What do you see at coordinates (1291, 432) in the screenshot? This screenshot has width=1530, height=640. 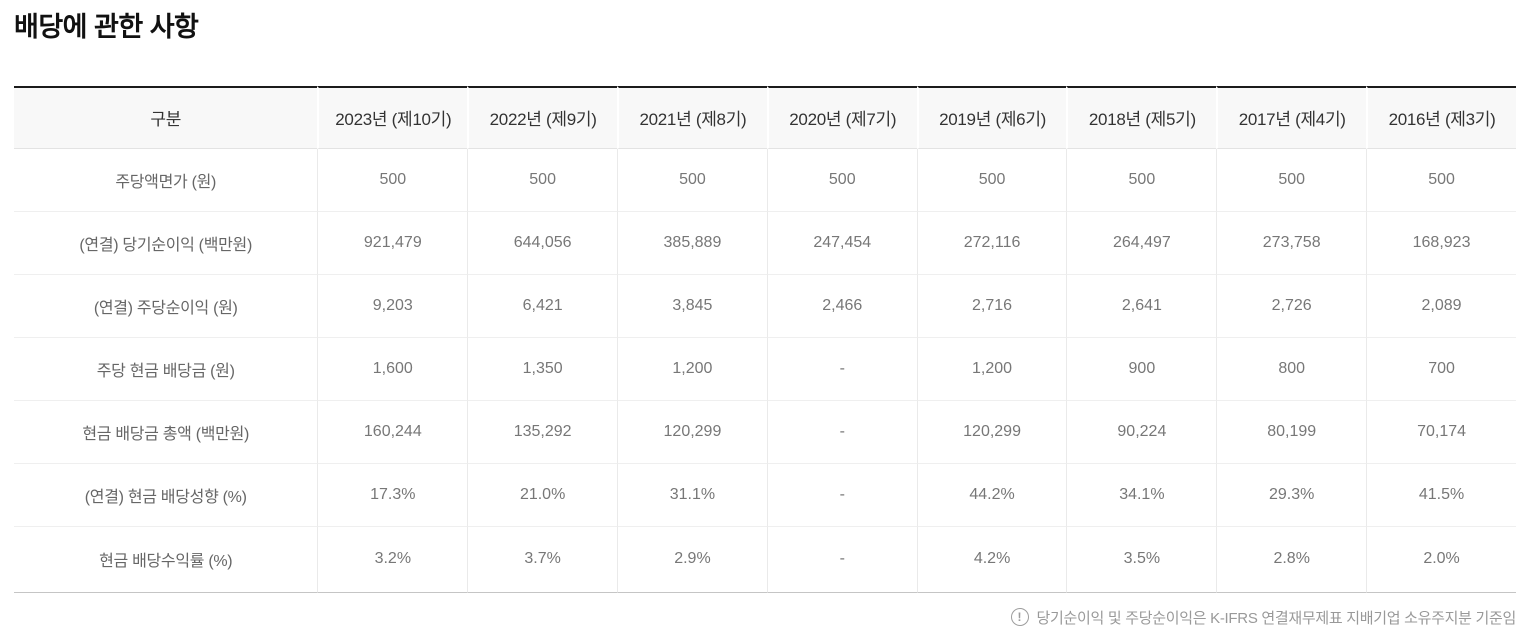 I see `table-cell: 80,199` at bounding box center [1291, 432].